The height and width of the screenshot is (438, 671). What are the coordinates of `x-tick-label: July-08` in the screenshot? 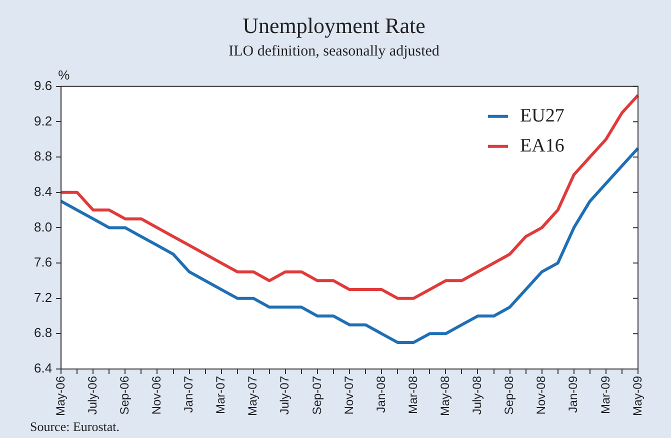 It's located at (477, 395).